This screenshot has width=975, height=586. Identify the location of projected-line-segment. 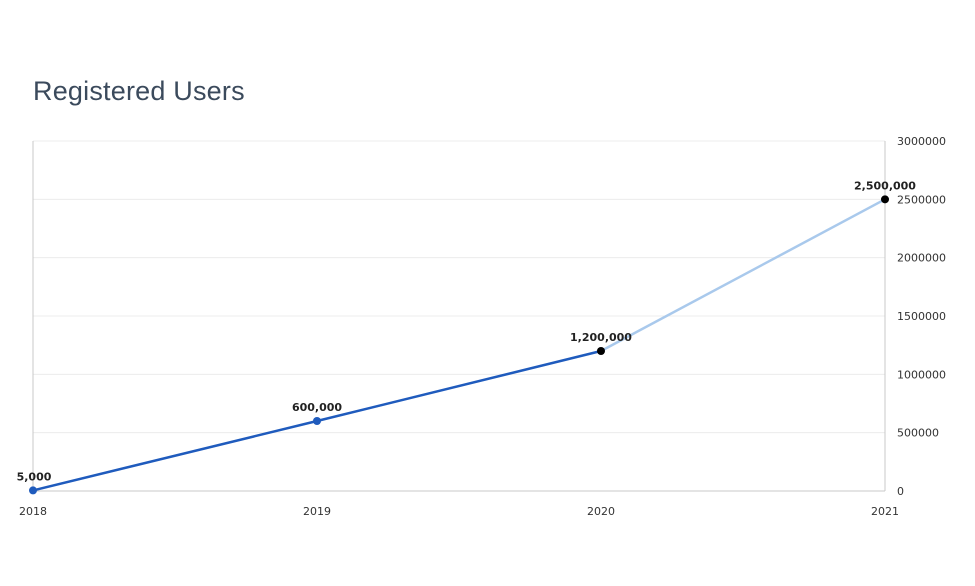
(743, 275).